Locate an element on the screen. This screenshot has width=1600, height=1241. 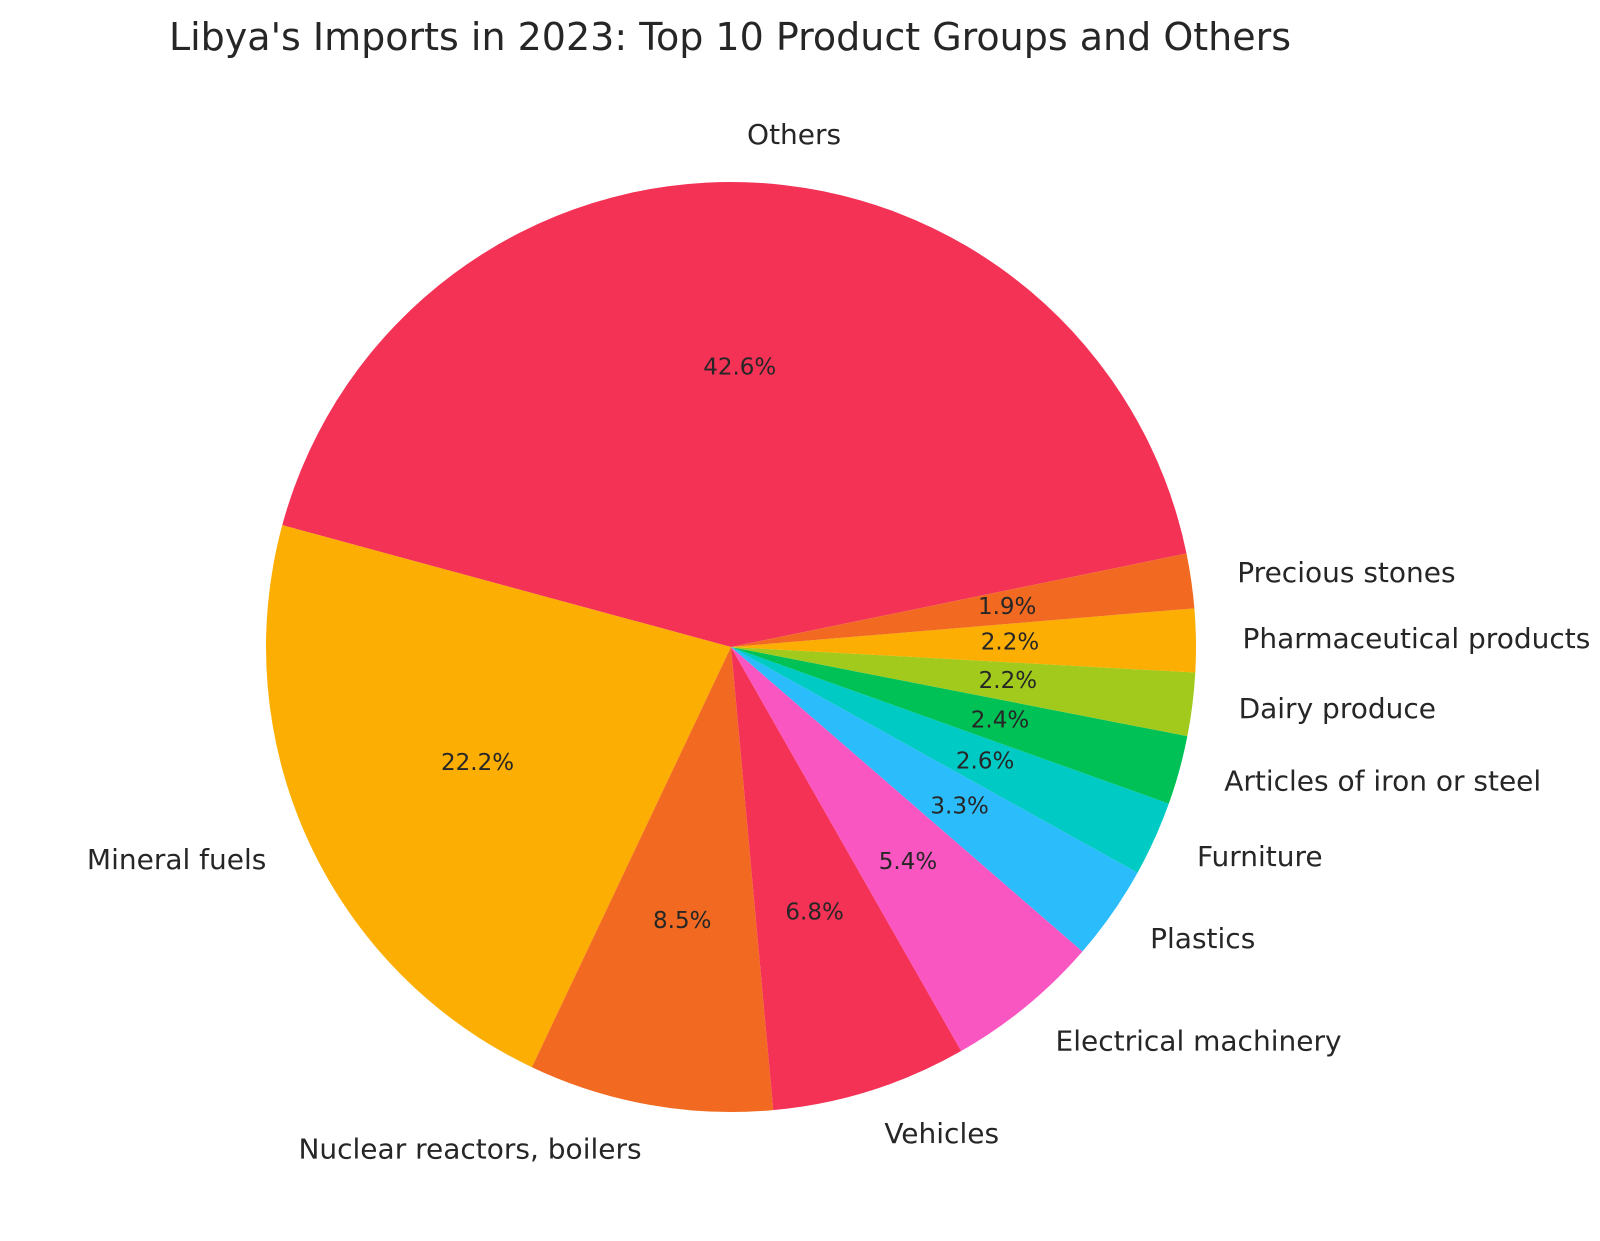
slice-label-mineral-fuels: Mineral fuels is located at coordinates (176, 859).